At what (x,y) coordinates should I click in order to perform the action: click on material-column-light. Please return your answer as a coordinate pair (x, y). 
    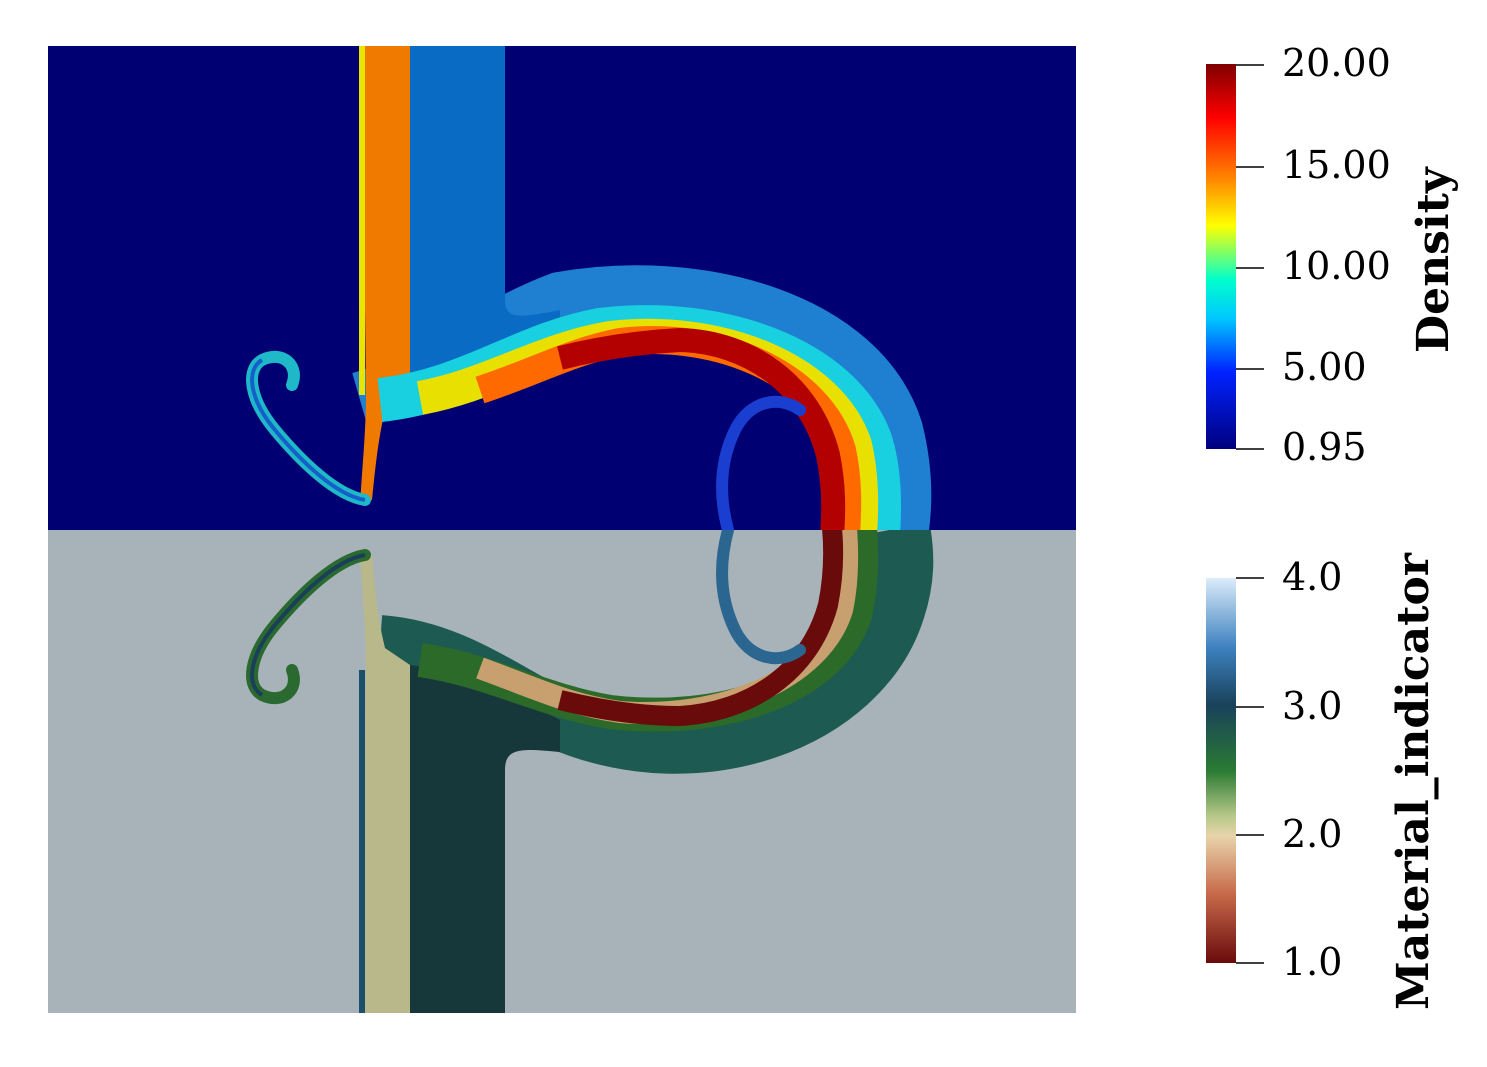
    Looking at the image, I should click on (385, 782).